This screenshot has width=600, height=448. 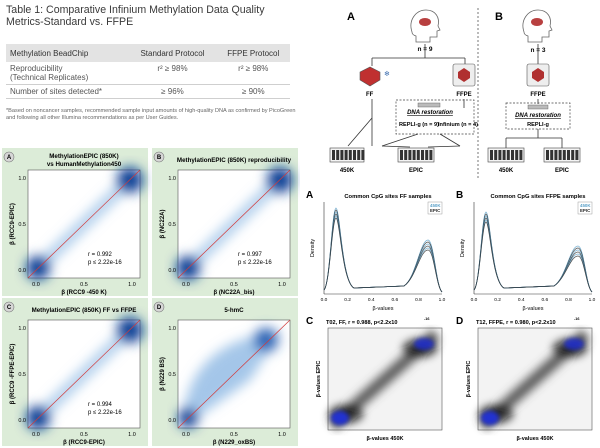 What do you see at coordinates (537, 26) in the screenshot?
I see `head-icon` at bounding box center [537, 26].